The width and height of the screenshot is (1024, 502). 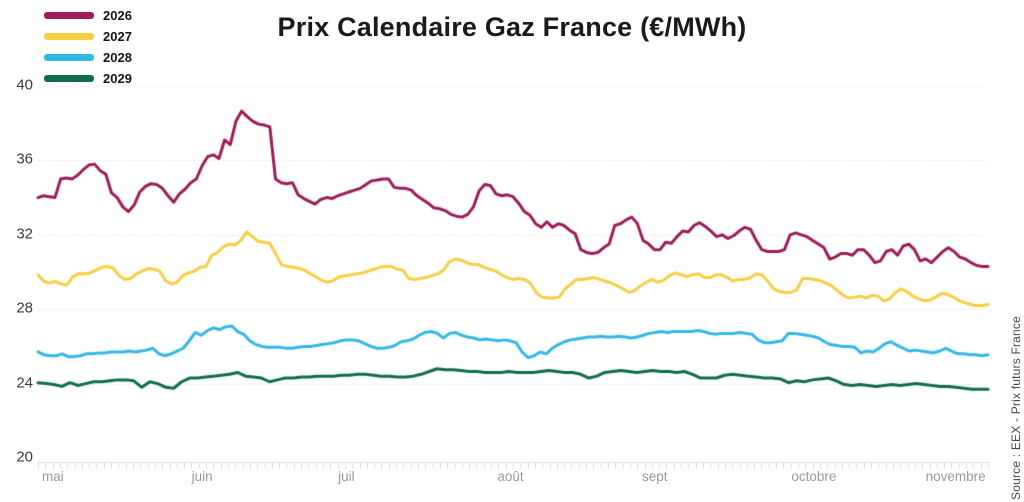 I want to click on y-axis-label-32: 32, so click(x=24, y=234).